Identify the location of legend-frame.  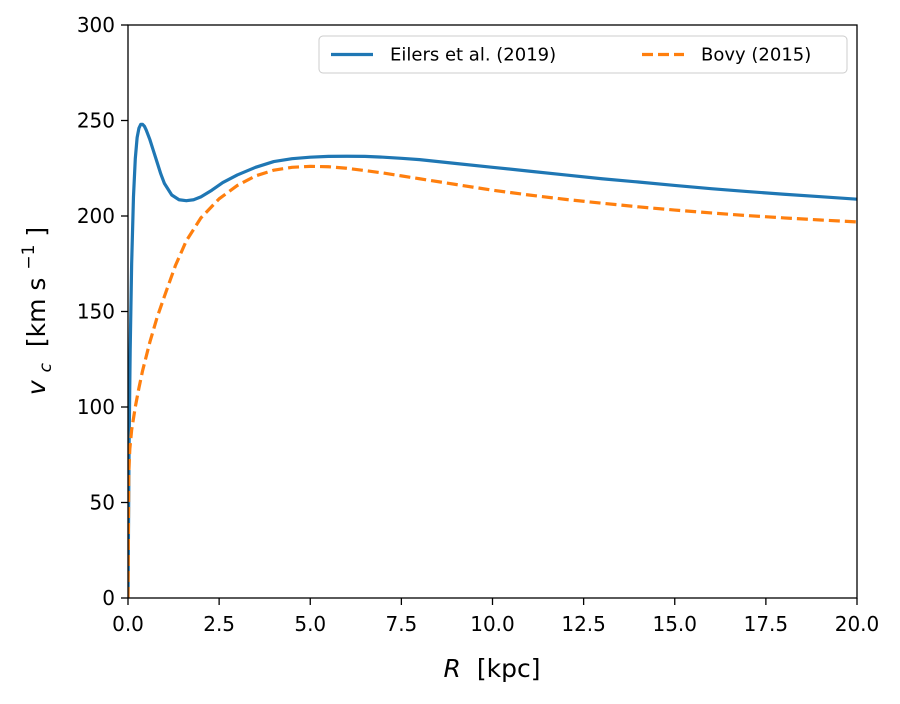
(583, 54).